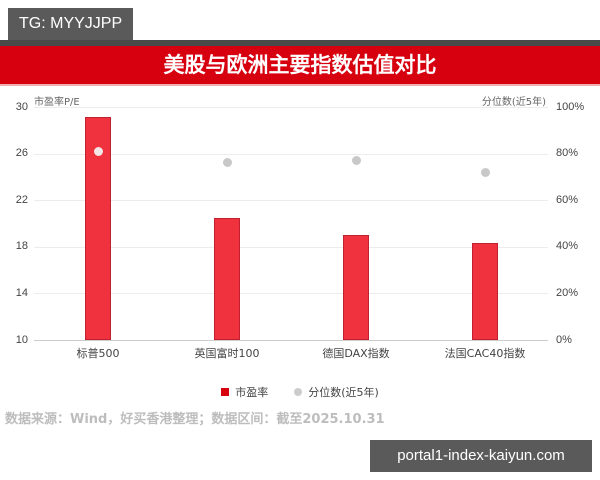 The width and height of the screenshot is (600, 480). What do you see at coordinates (21, 340) in the screenshot?
I see `y-tick: 10` at bounding box center [21, 340].